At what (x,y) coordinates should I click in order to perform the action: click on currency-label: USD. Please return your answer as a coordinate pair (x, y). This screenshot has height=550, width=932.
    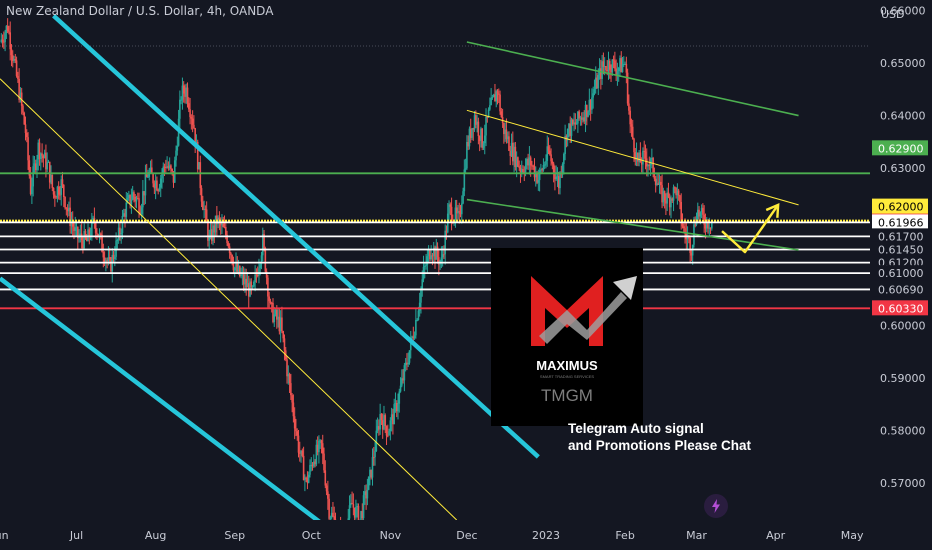
    Looking at the image, I should click on (893, 14).